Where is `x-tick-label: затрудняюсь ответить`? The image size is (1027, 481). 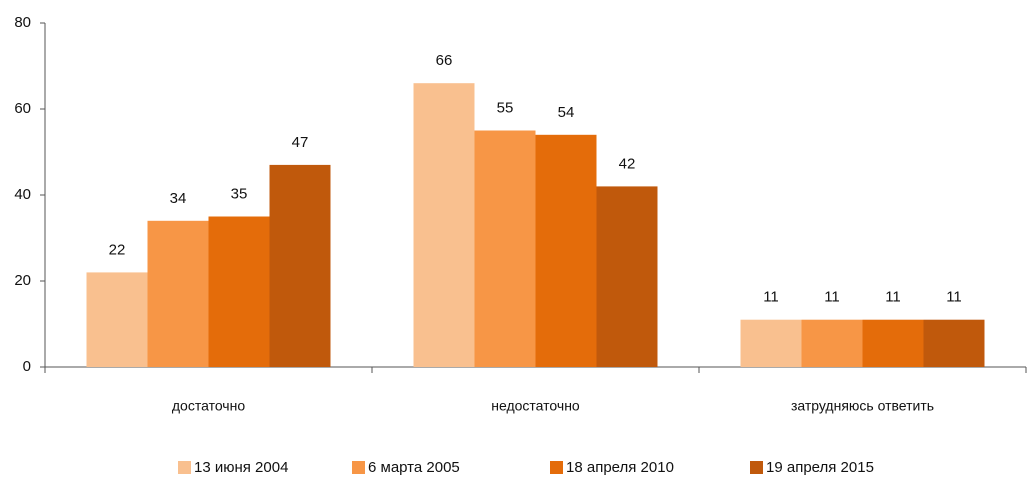 x-tick-label: затрудняюсь ответить is located at coordinates (862, 406).